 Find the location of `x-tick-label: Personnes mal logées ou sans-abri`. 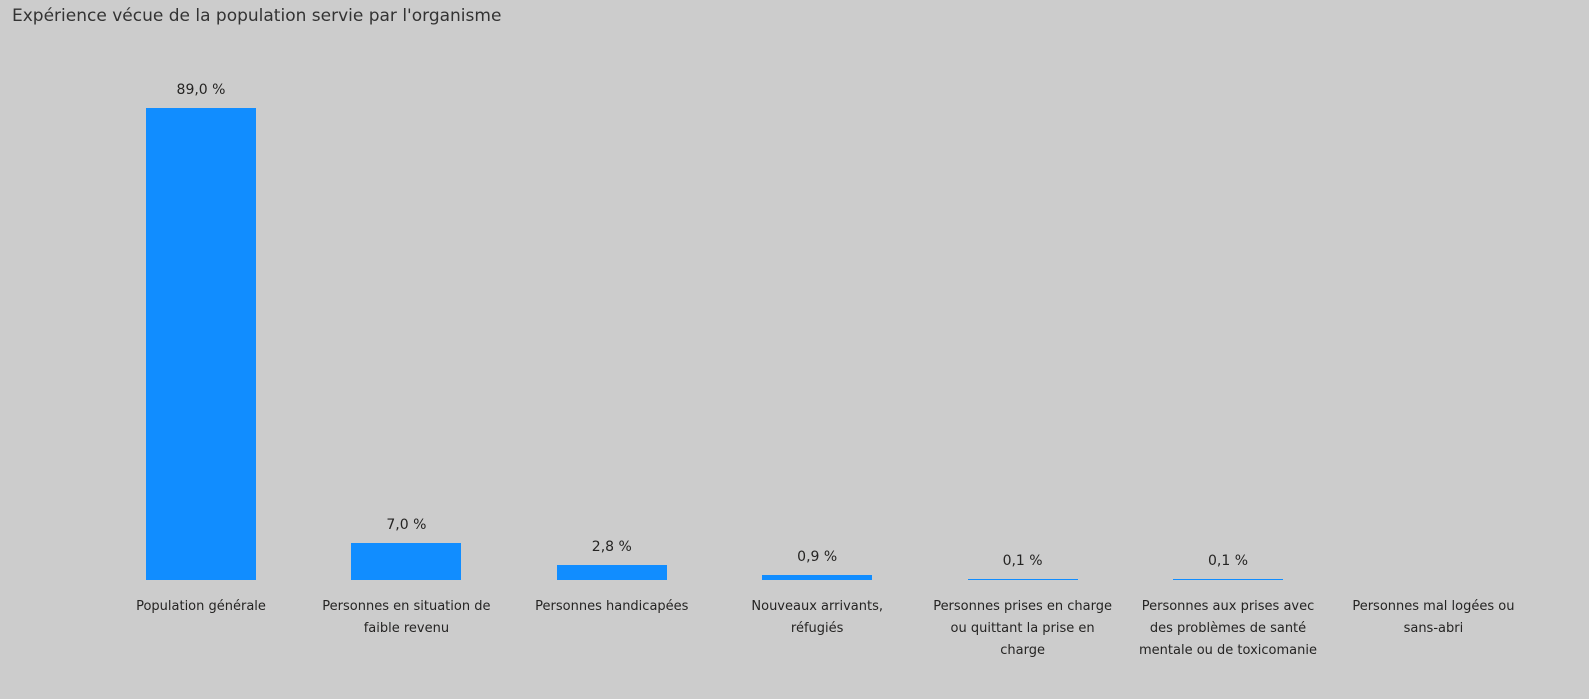

x-tick-label: Personnes mal logées ou sans-abri is located at coordinates (1433, 617).